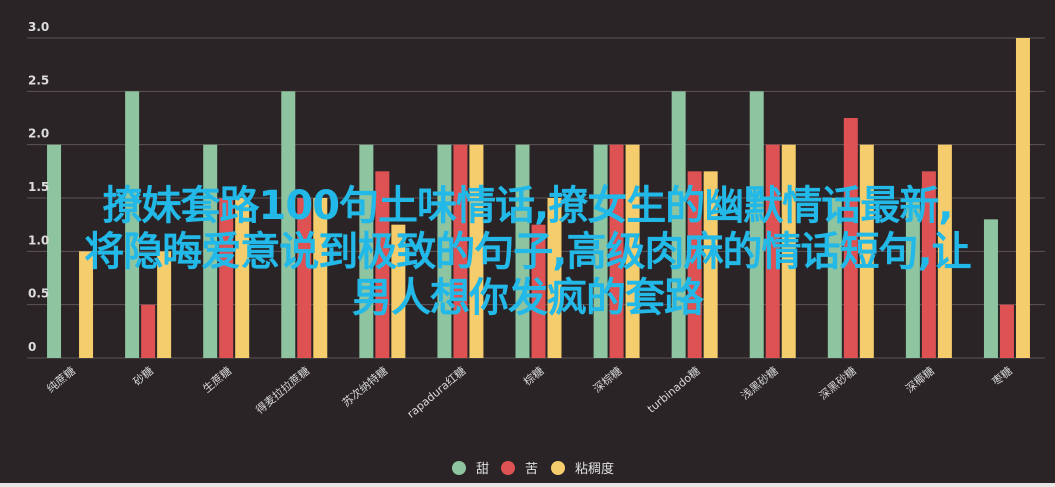 This screenshot has height=487, width=1055. I want to click on y-tick-label: 1.0, so click(38, 240).